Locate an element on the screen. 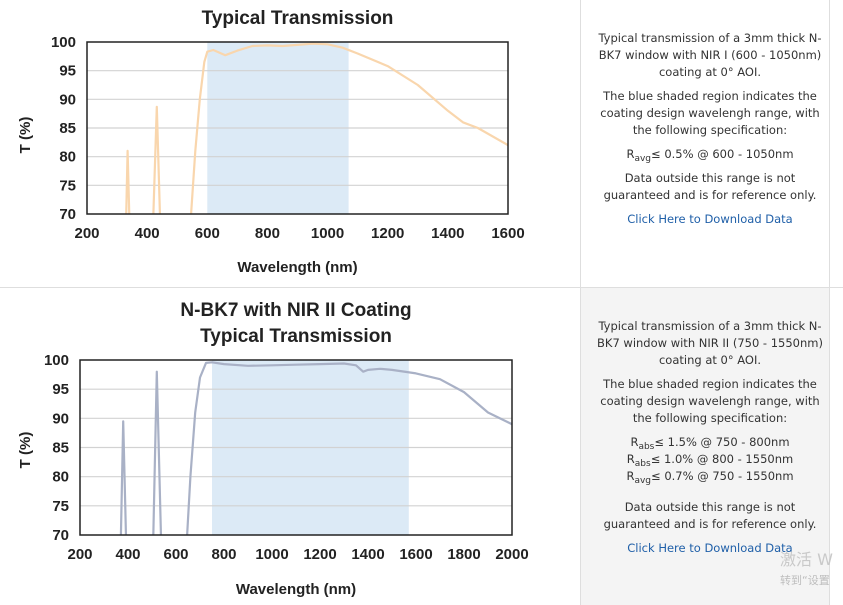  activation-watermark-sub: 转到“设置 is located at coordinates (805, 580).